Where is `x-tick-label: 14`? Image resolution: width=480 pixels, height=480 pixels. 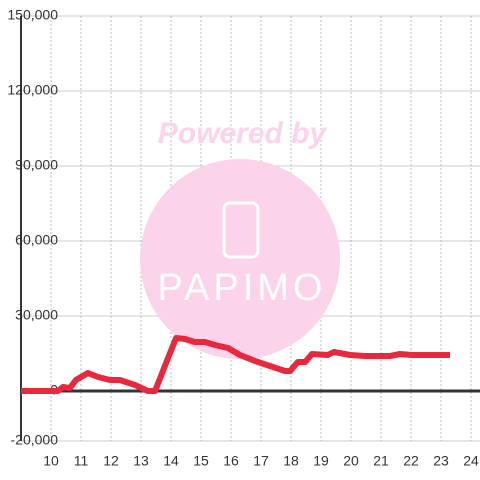
x-tick-label: 14 is located at coordinates (171, 461).